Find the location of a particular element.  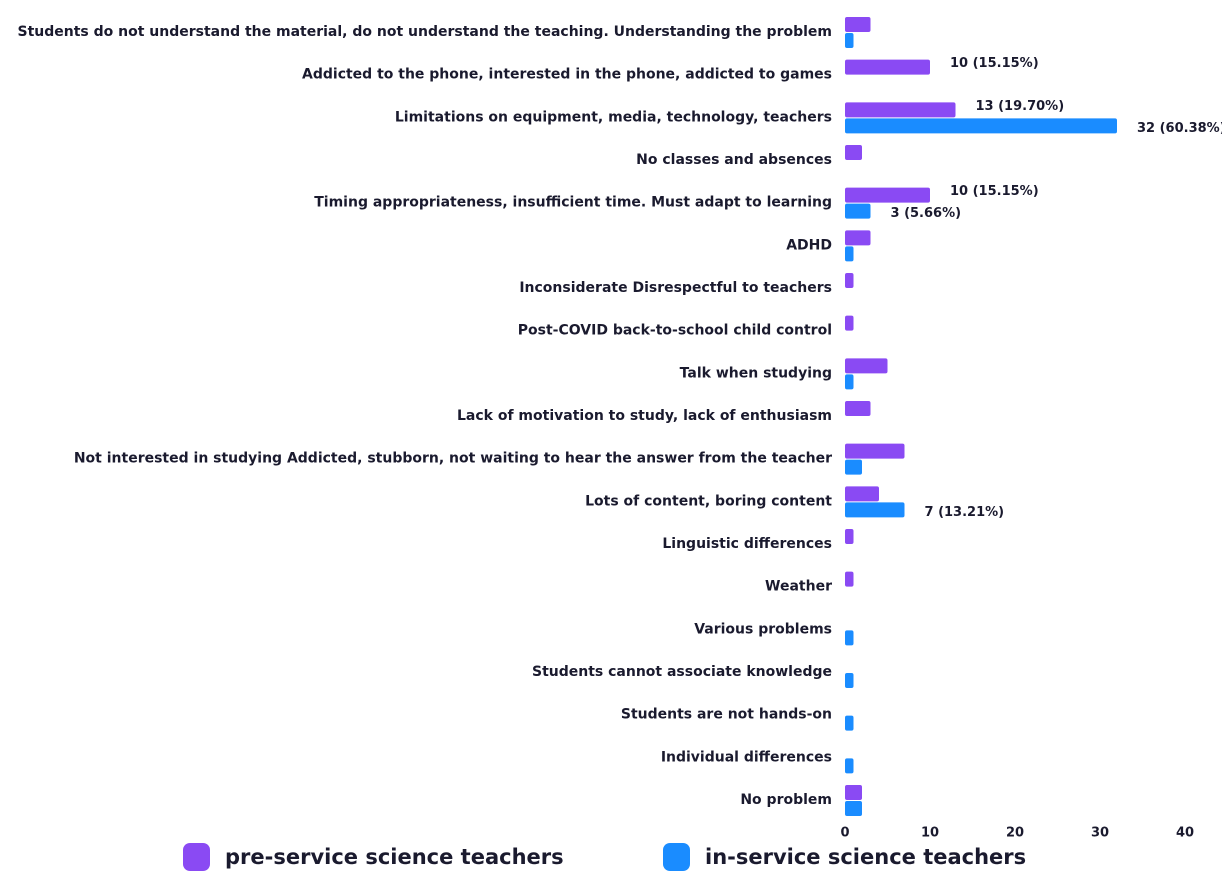

value-label: 3 (5.66%) is located at coordinates (926, 213).